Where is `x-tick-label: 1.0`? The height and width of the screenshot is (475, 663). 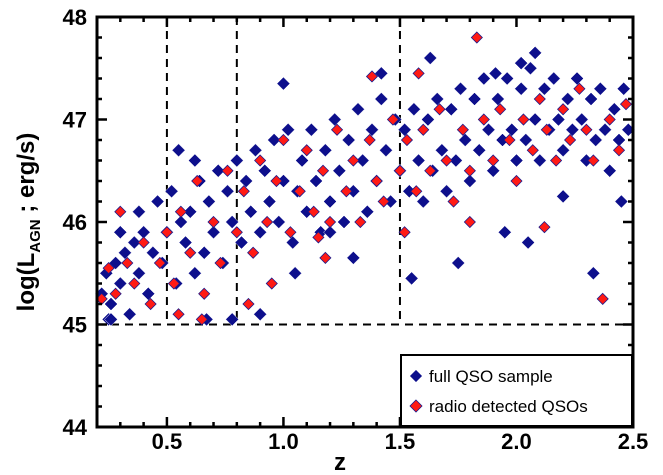
x-tick-label: 1.0 is located at coordinates (283, 441).